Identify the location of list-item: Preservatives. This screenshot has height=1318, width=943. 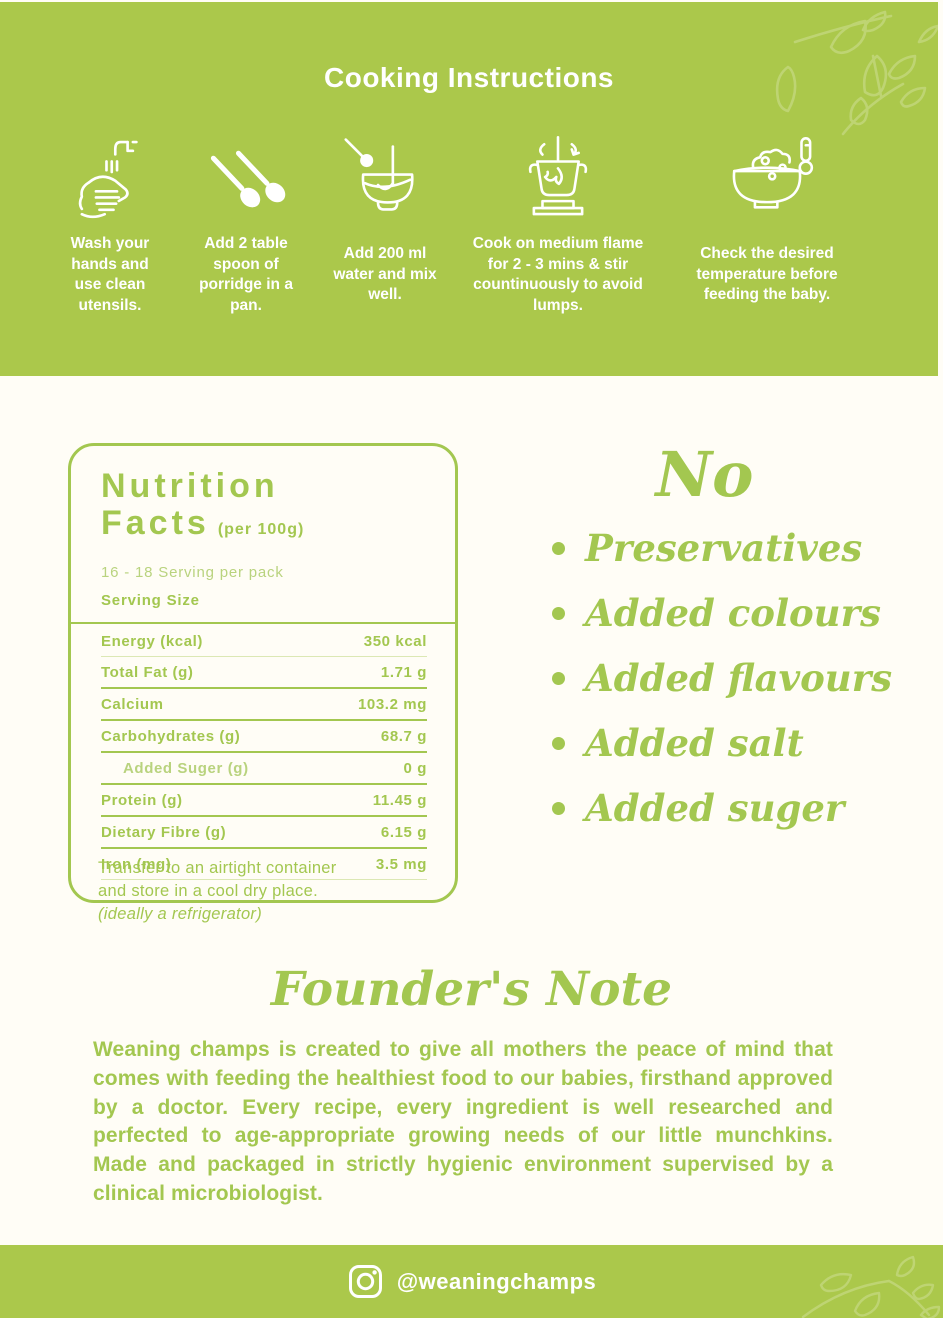
(724, 548).